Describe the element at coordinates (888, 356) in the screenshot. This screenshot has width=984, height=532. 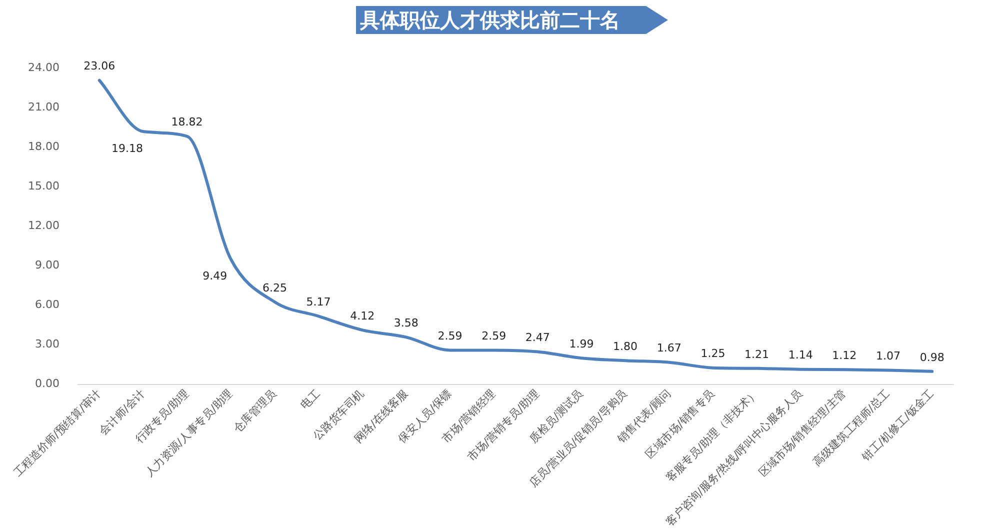
I see `data-label: 1.07` at that location.